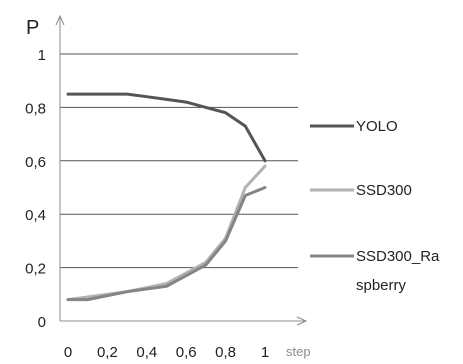  Describe the element at coordinates (265, 352) in the screenshot. I see `x-tick-label: 1` at that location.